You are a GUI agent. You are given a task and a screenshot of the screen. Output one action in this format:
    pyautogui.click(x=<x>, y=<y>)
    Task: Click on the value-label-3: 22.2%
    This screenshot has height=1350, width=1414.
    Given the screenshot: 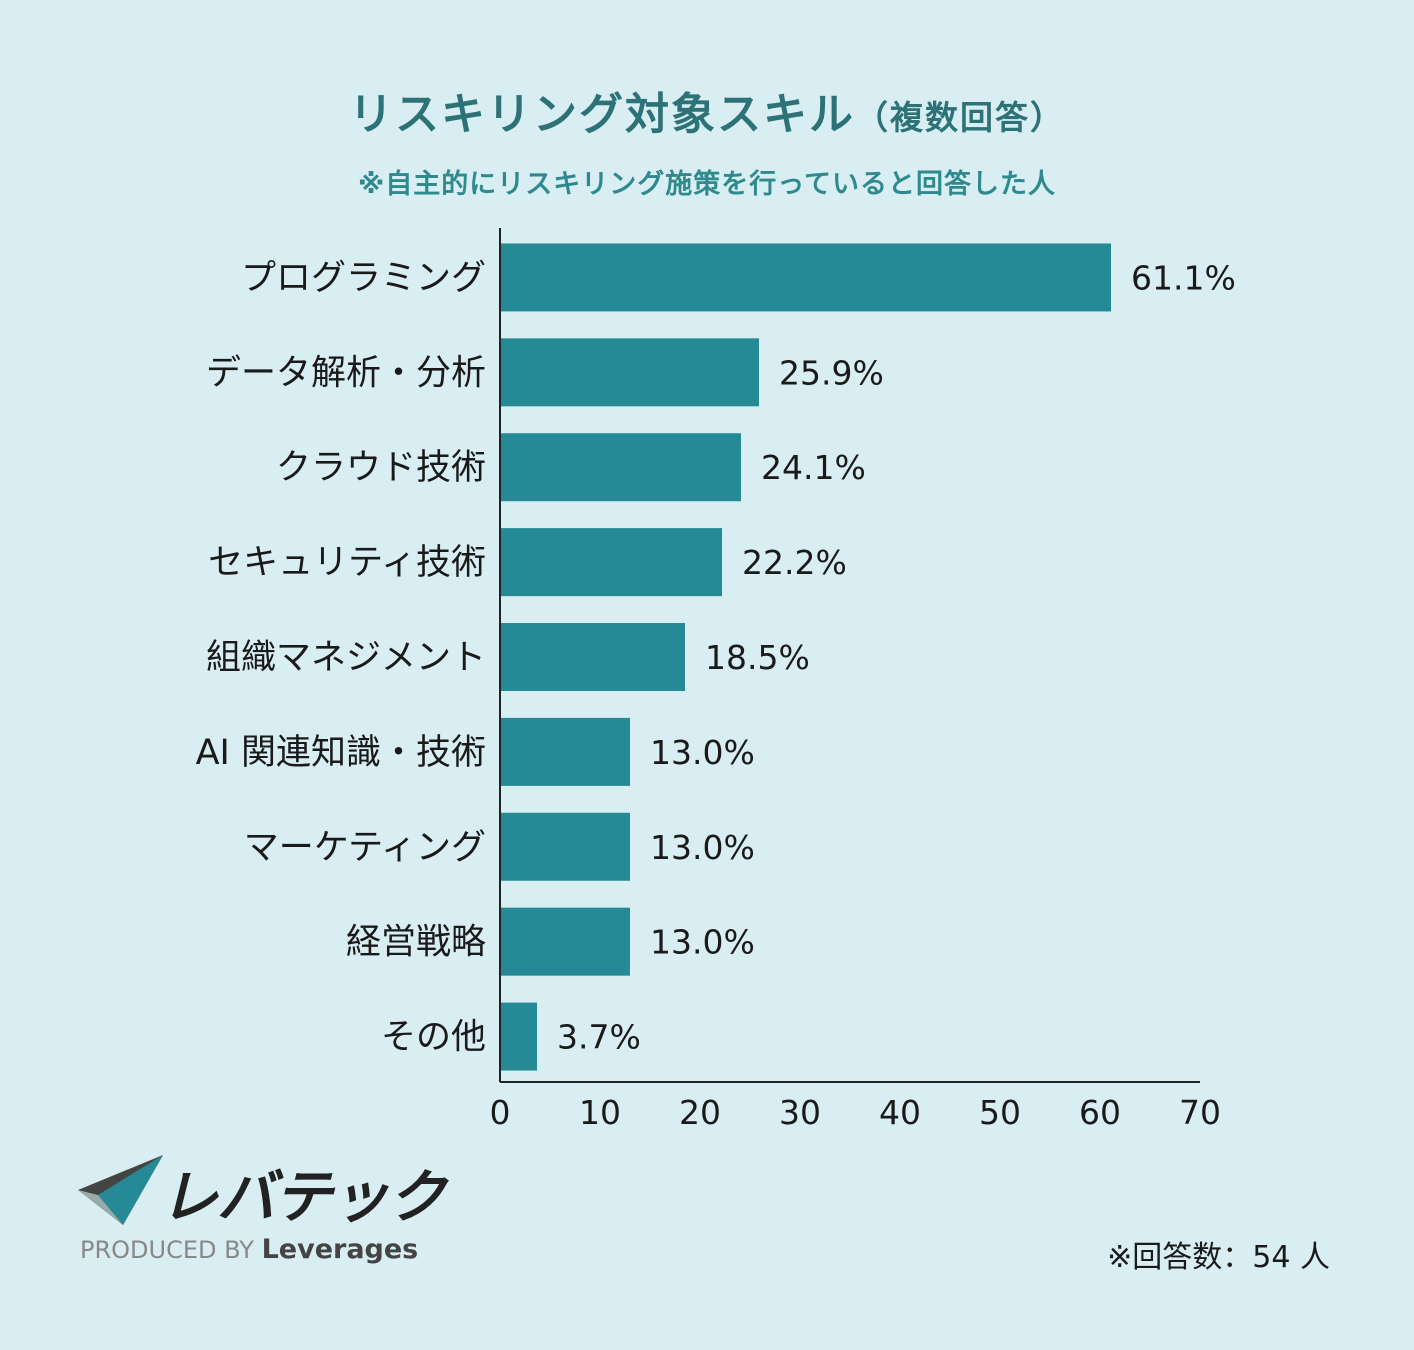 What is the action you would take?
    pyautogui.click(x=794, y=562)
    